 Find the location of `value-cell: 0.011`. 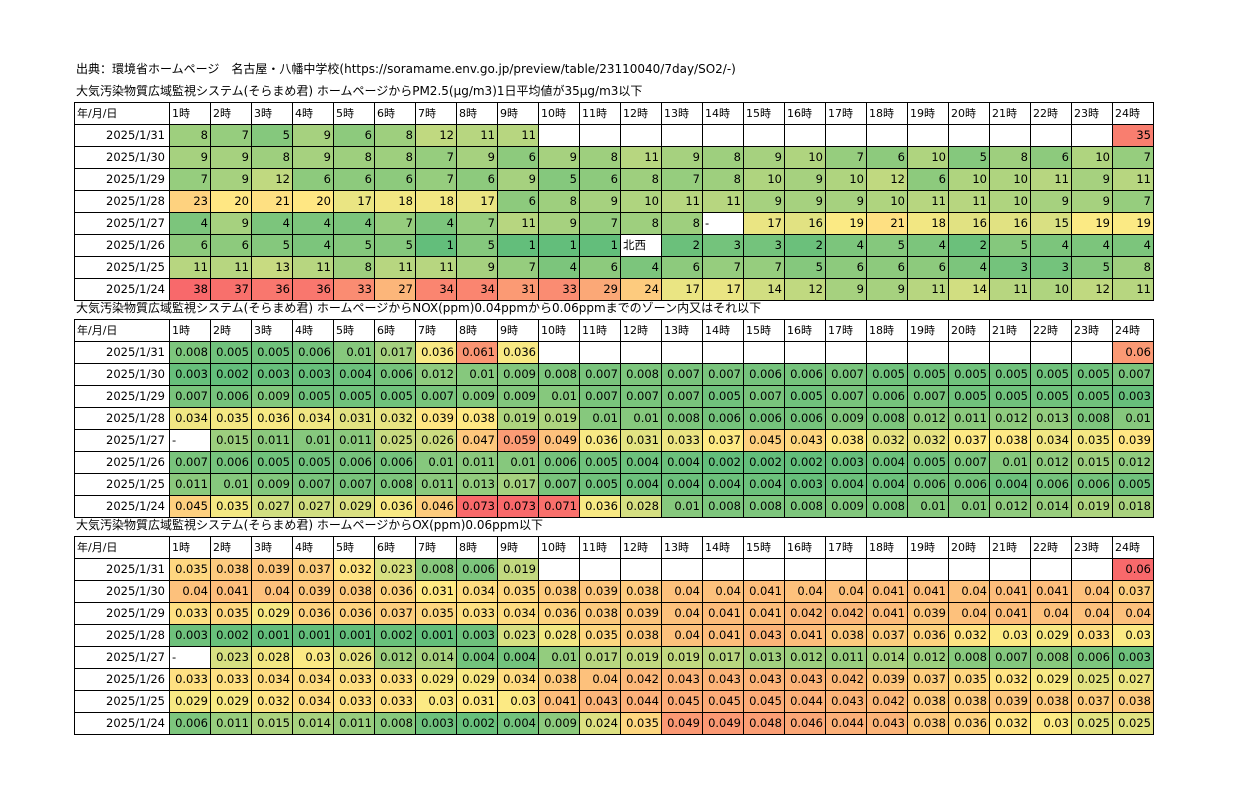

value-cell: 0.011 is located at coordinates (436, 484).